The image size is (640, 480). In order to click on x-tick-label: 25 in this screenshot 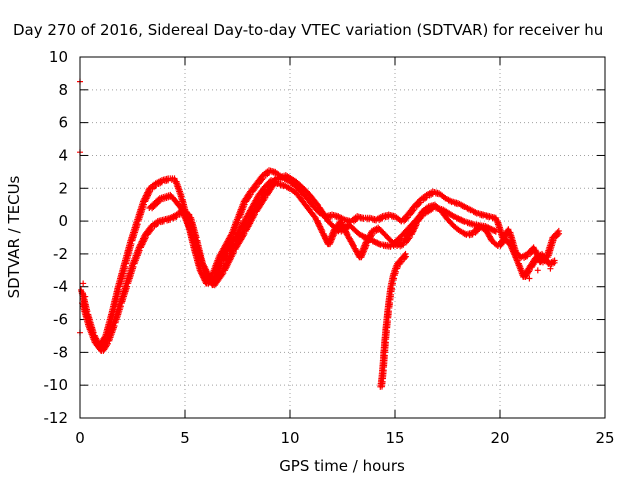, I will do `click(604, 438)`.